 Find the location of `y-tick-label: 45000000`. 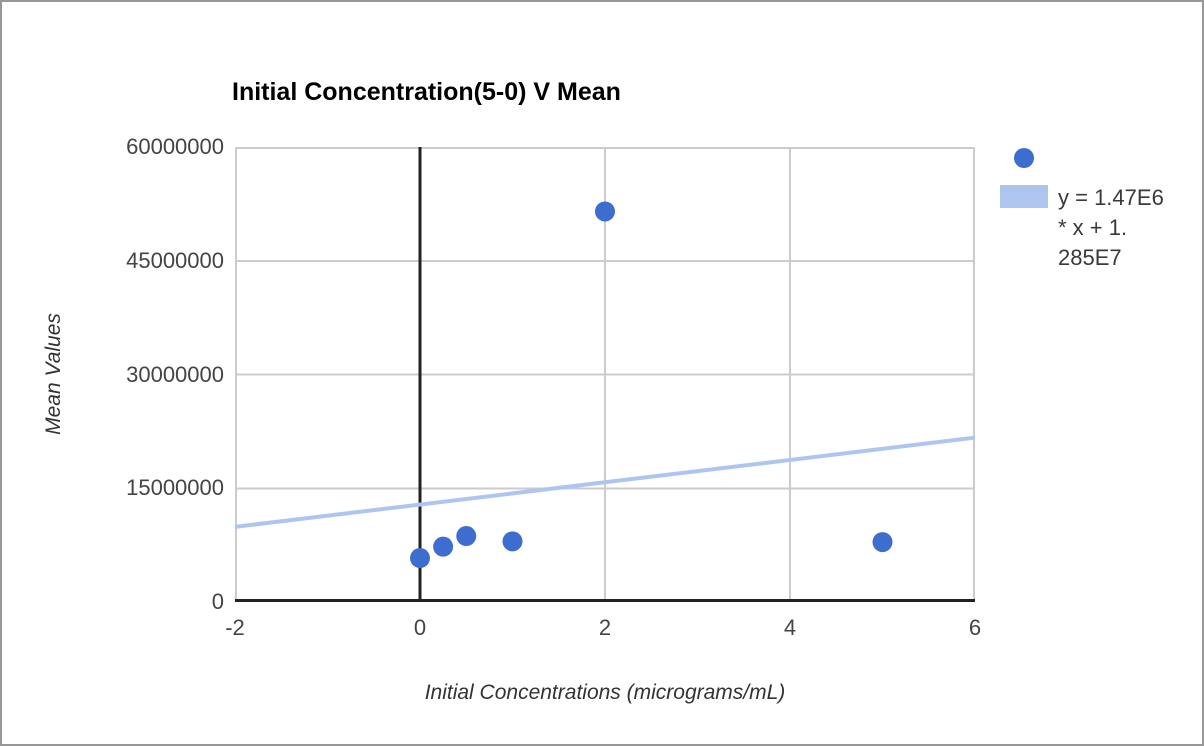

y-tick-label: 45000000 is located at coordinates (175, 260).